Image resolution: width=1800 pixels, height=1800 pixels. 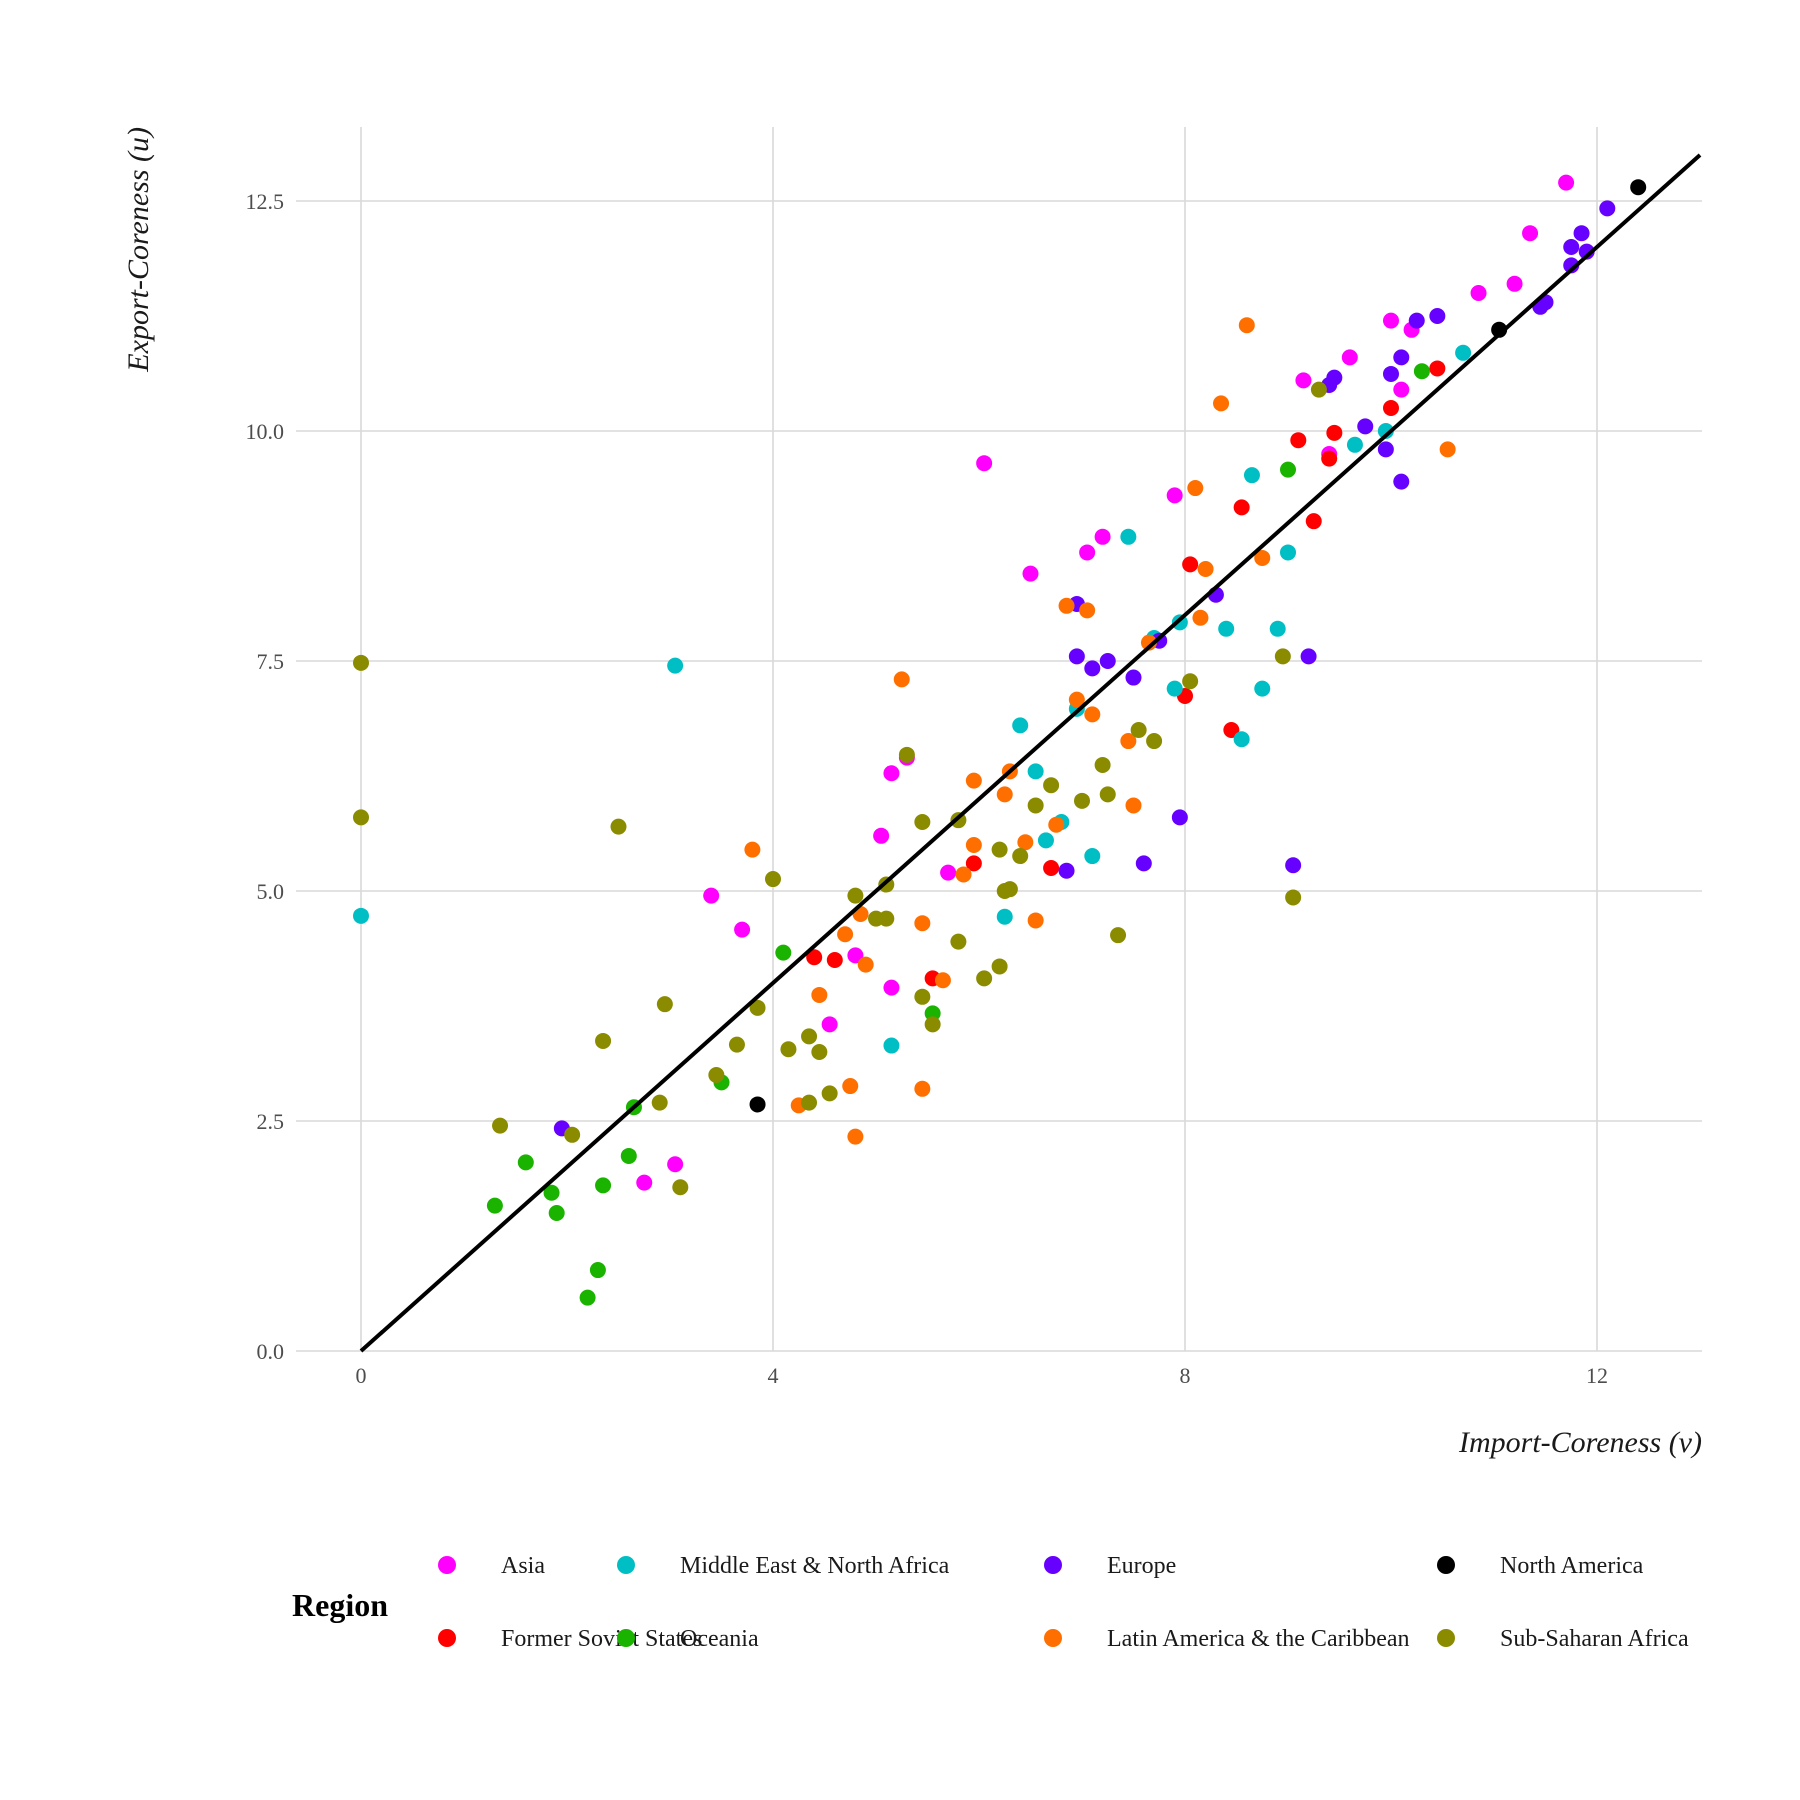 What do you see at coordinates (719, 1639) in the screenshot?
I see `legend-label: Oceania` at bounding box center [719, 1639].